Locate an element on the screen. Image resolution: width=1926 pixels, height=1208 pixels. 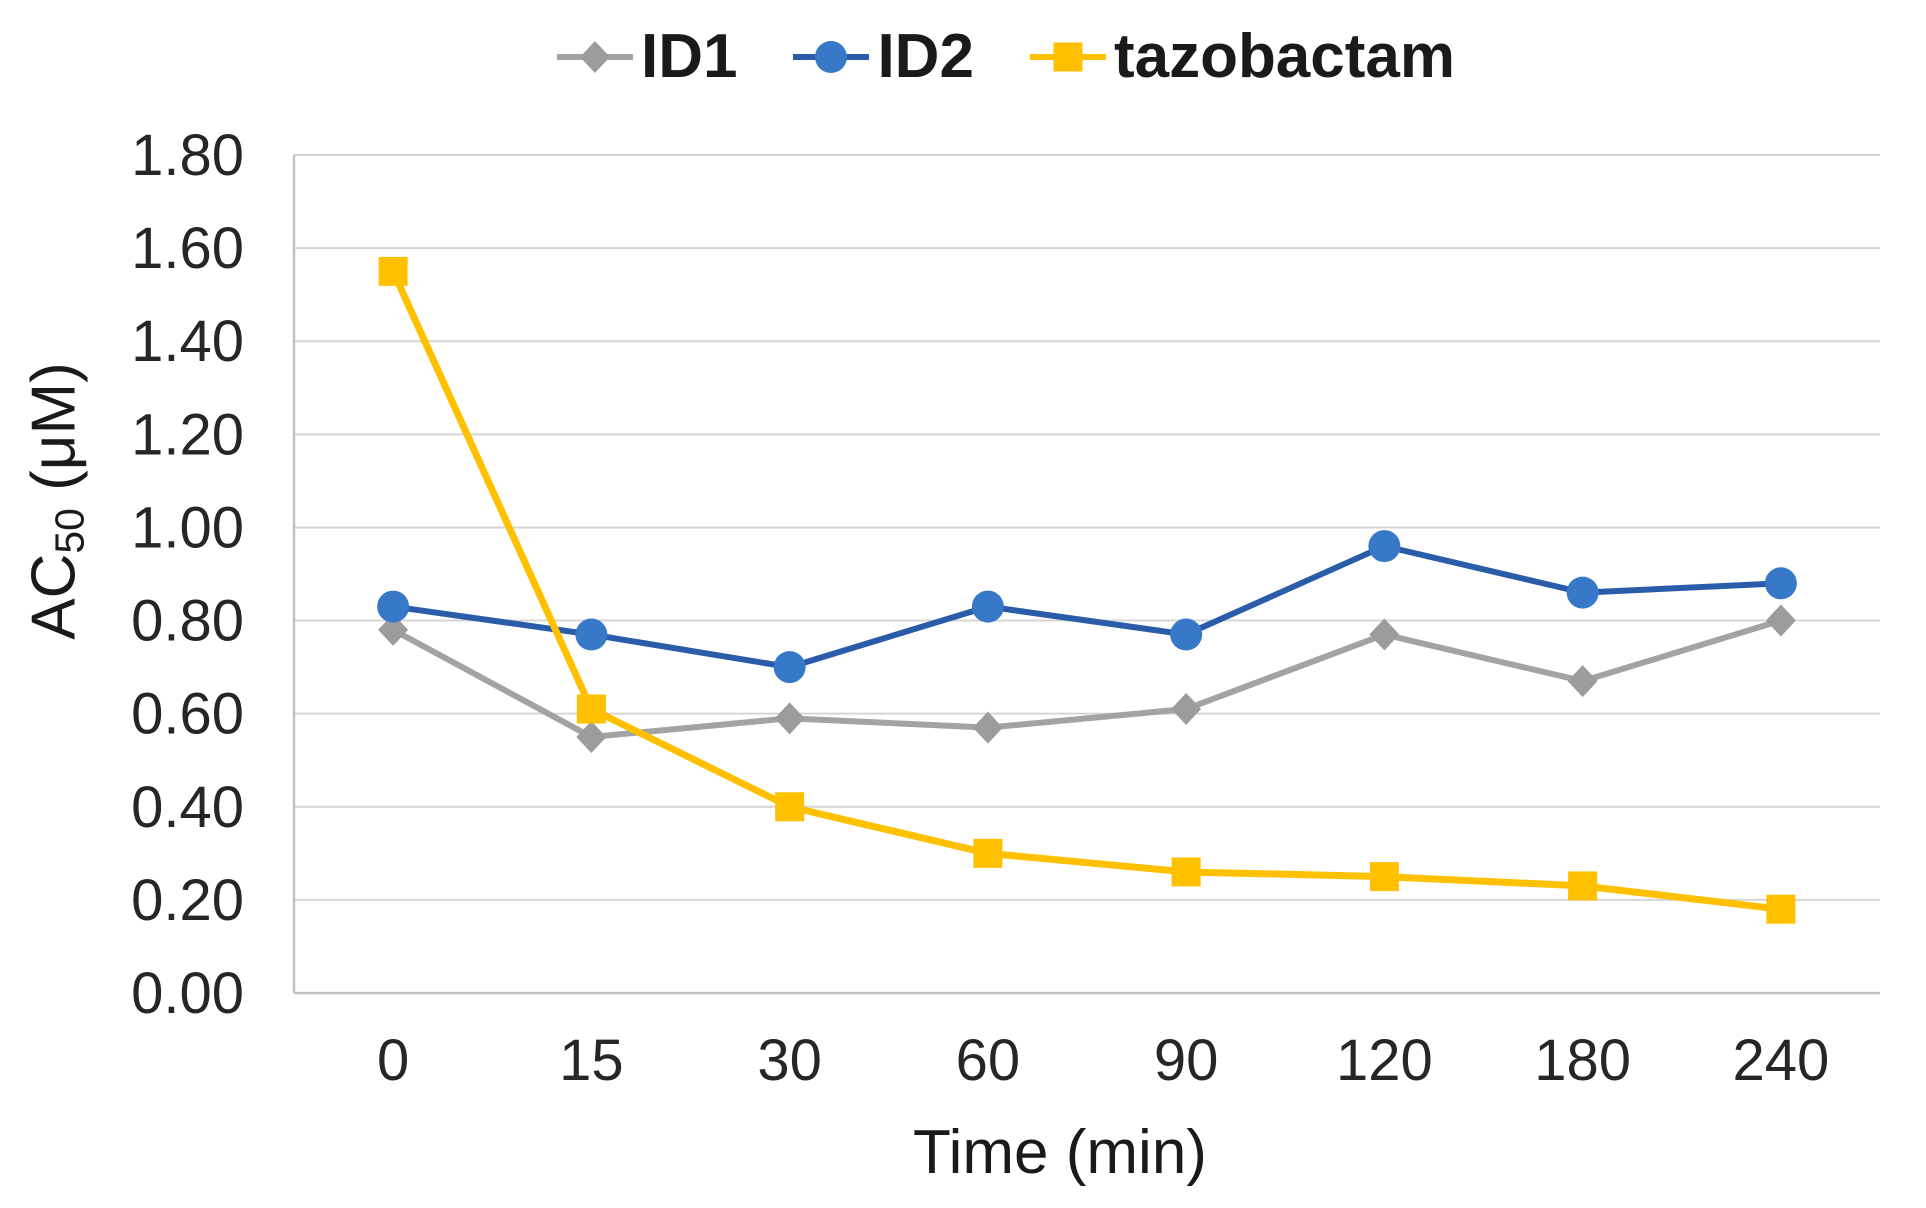
legend-glyph-ID1 is located at coordinates (594, 57).